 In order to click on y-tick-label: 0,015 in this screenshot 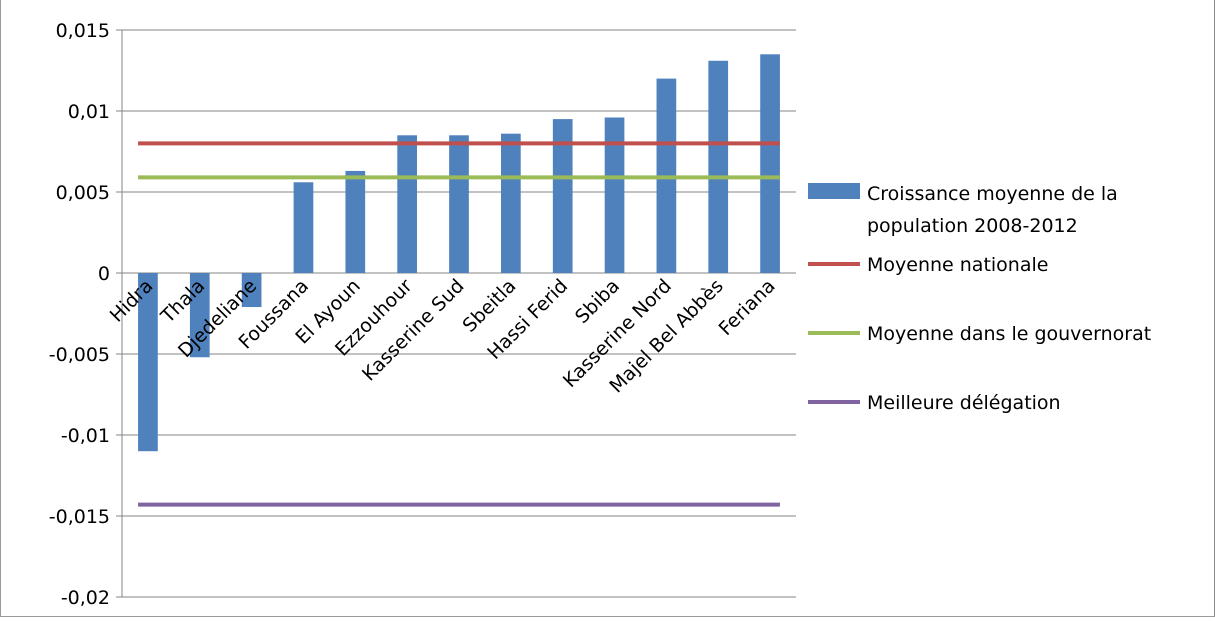, I will do `click(83, 31)`.